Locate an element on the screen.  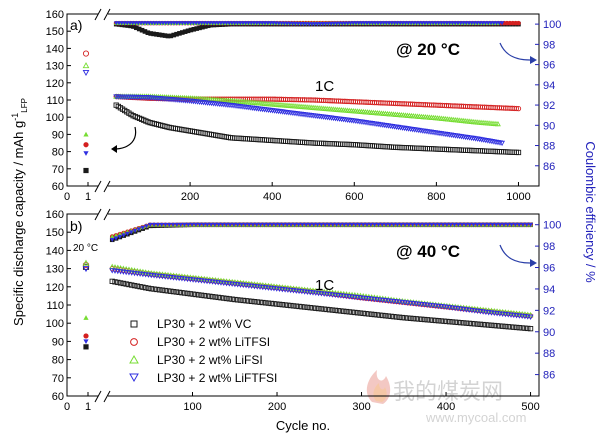
left-tick-label: 140 is located at coordinates (55, 251).